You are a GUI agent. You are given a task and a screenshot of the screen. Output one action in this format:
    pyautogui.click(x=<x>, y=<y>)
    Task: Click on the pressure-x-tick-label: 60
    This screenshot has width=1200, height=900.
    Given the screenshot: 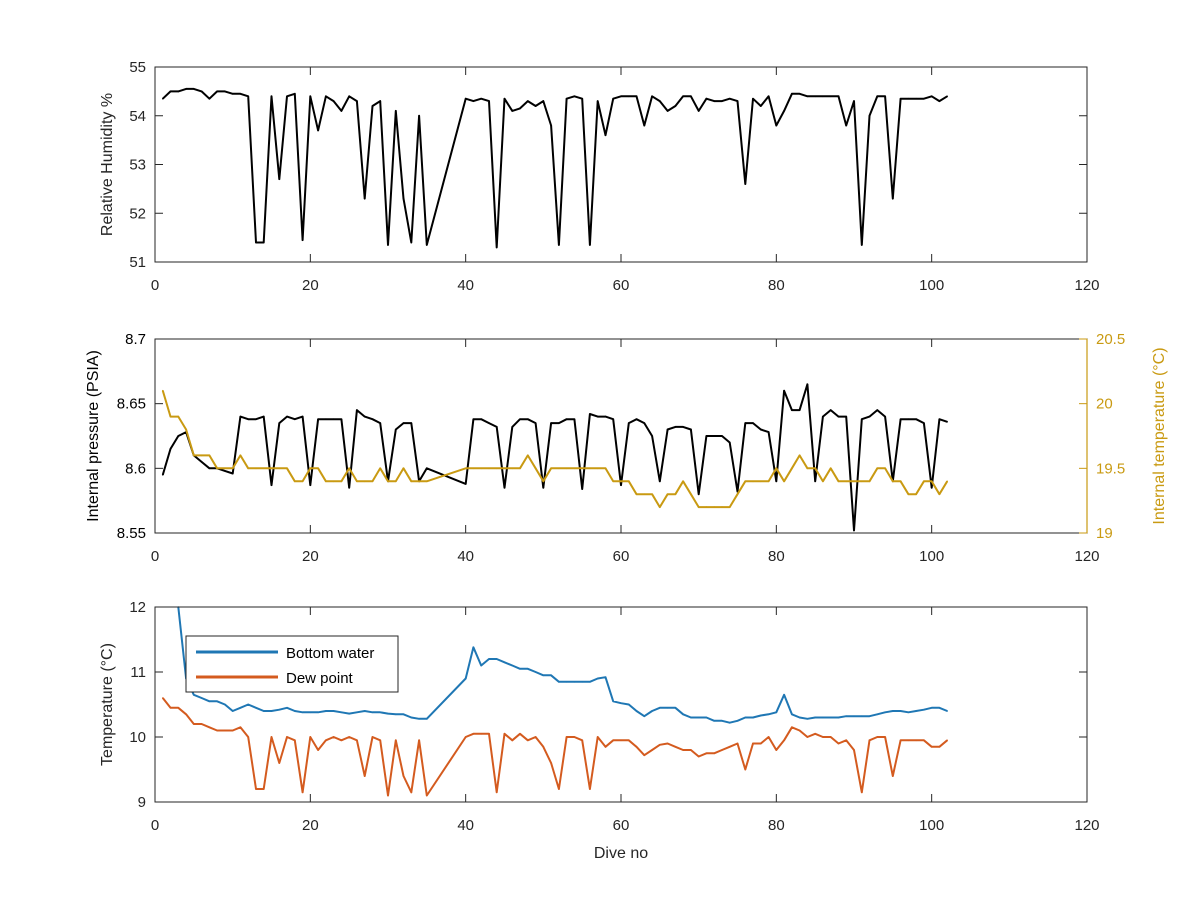 What is the action you would take?
    pyautogui.click(x=621, y=556)
    